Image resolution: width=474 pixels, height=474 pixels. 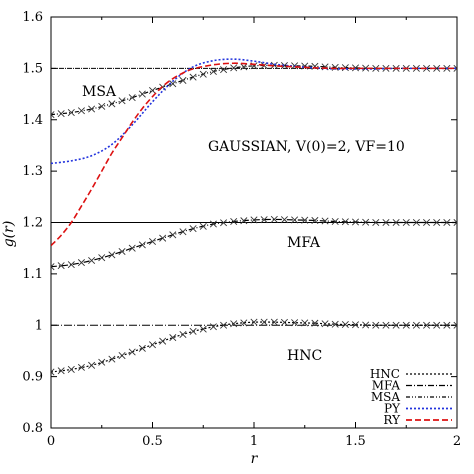 I want to click on legend-label-hnc: HNC, so click(x=385, y=374).